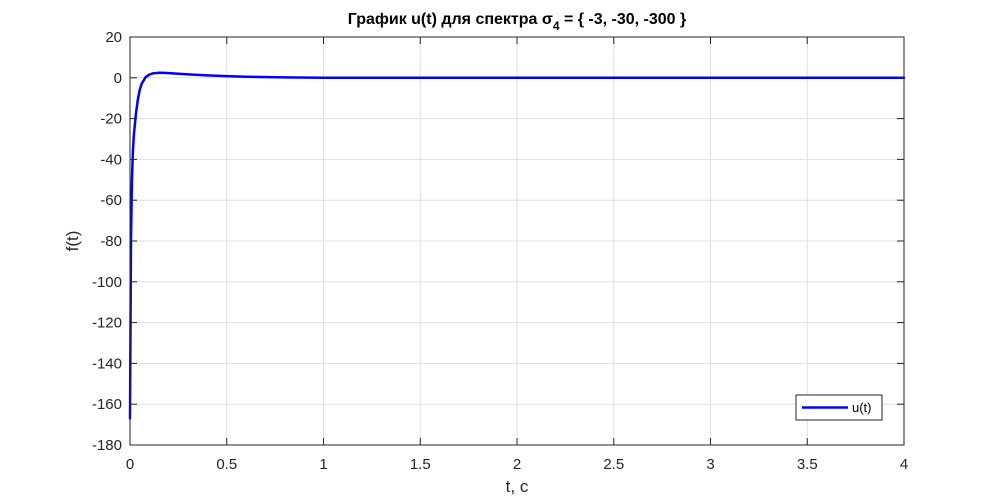 The image size is (1000, 500). Describe the element at coordinates (72, 241) in the screenshot. I see `y-axis-label: f(t)` at that location.